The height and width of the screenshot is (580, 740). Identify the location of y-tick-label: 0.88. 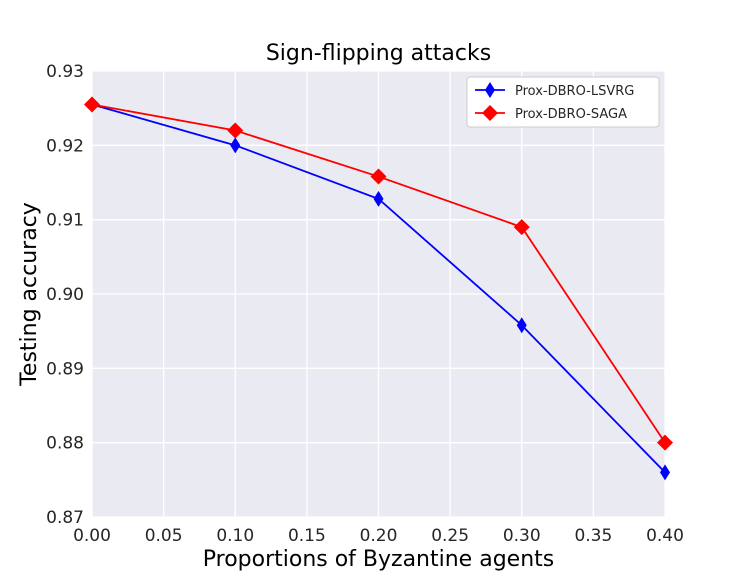
(65, 444).